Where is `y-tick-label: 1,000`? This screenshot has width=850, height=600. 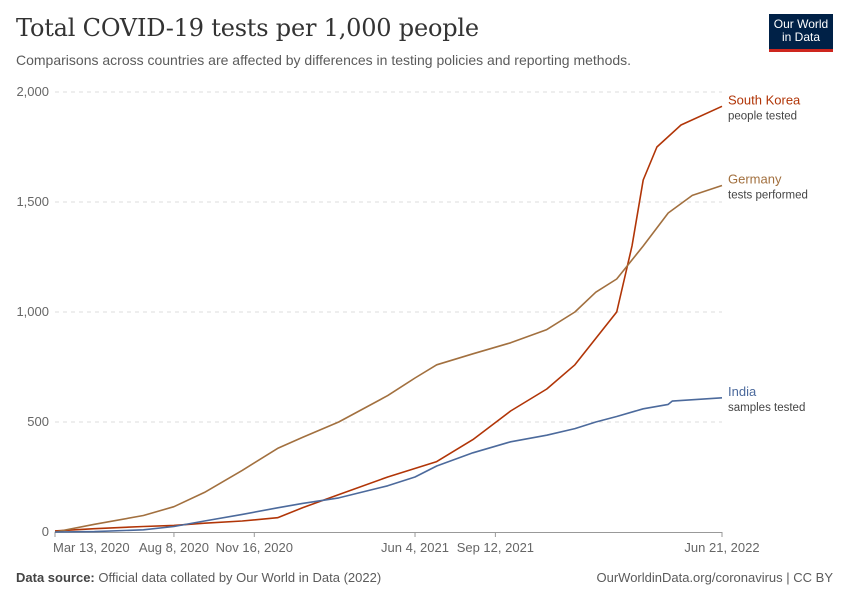 y-tick-label: 1,000 is located at coordinates (32, 311).